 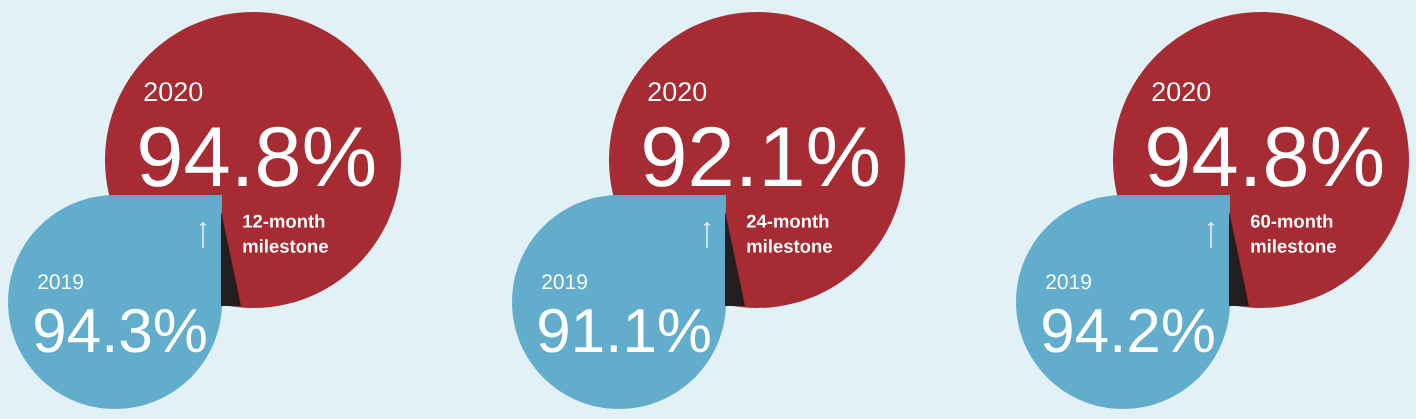 What do you see at coordinates (761, 156) in the screenshot?
I see `data-label: 92.1%` at bounding box center [761, 156].